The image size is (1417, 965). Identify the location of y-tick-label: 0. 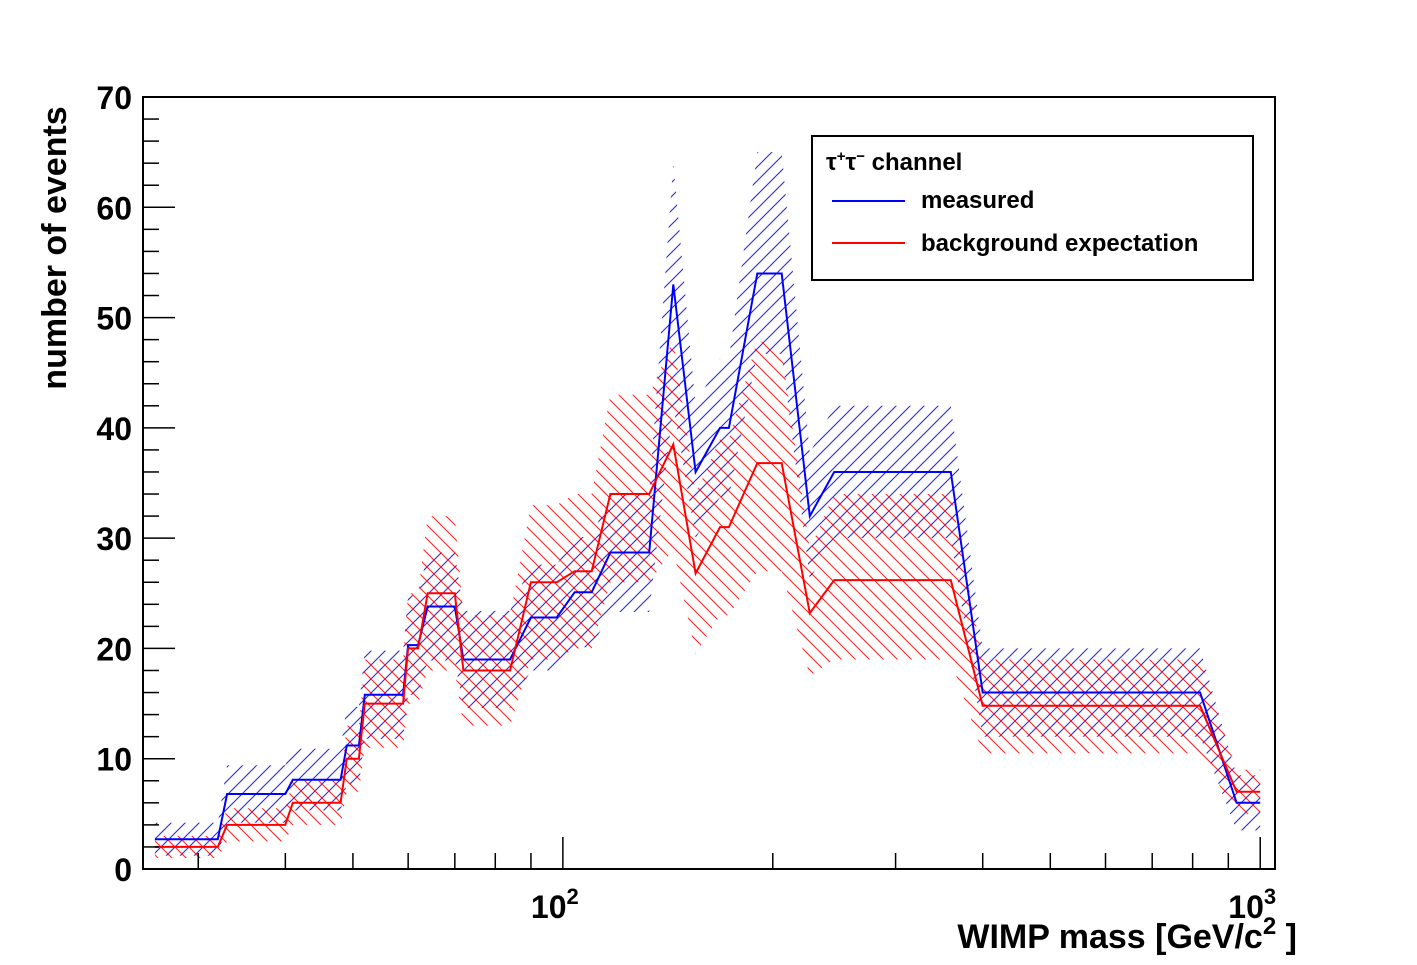
(123, 870).